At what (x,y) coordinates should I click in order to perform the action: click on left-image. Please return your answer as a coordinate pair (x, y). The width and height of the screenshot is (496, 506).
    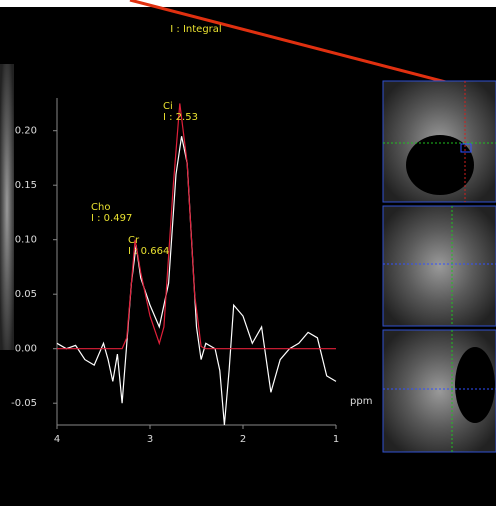
    Looking at the image, I should click on (7, 207).